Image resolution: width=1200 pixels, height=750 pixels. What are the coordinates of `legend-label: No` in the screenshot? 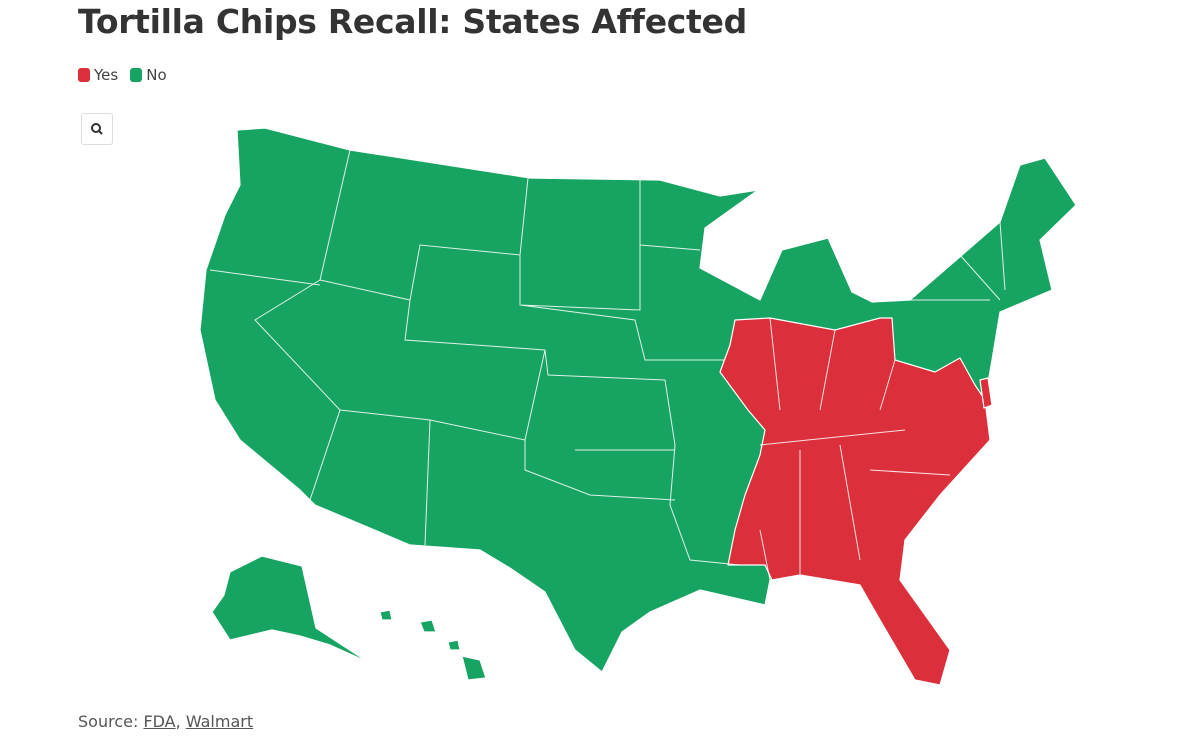 It's located at (156, 75).